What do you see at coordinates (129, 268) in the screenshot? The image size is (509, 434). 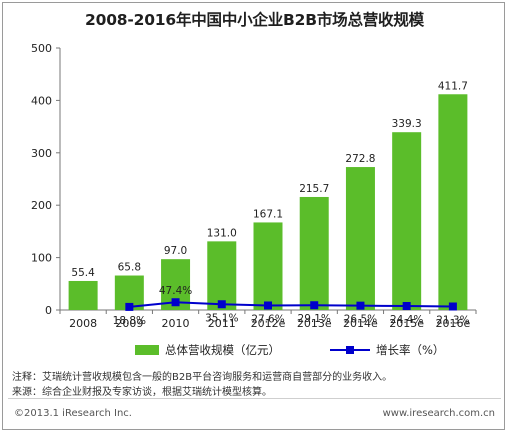 I see `bar-value-label: 65.8` at bounding box center [129, 268].